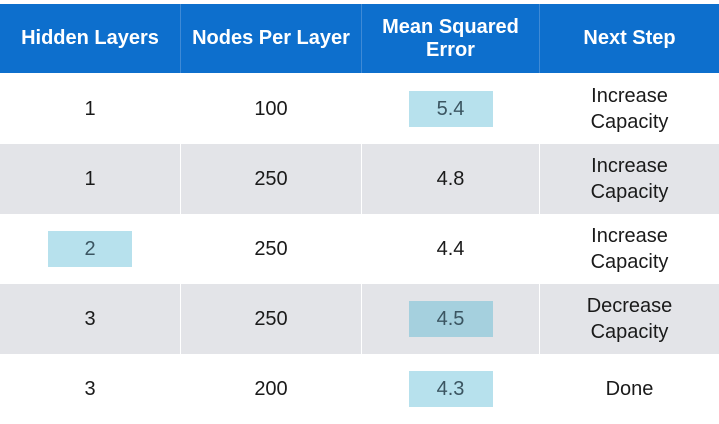 The width and height of the screenshot is (719, 424). Describe the element at coordinates (90, 38) in the screenshot. I see `header-hidden-layers: Hidden Layers` at that location.